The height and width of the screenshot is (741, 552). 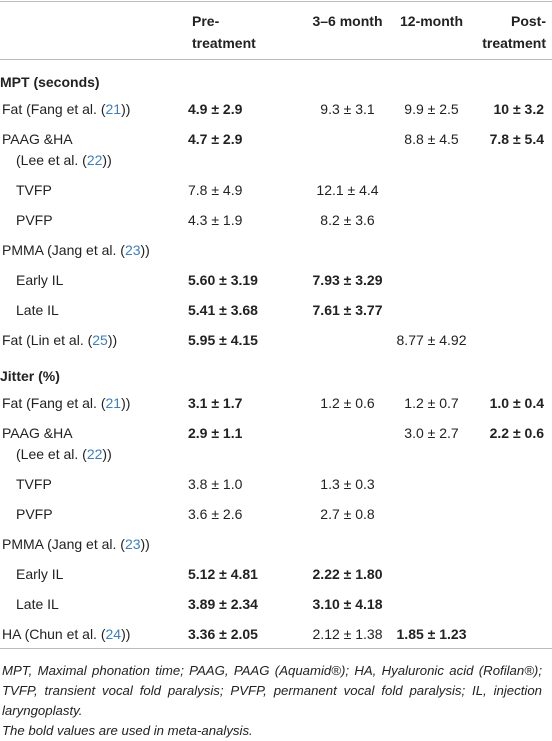 What do you see at coordinates (34, 190) in the screenshot?
I see `label-text: TVFP` at bounding box center [34, 190].